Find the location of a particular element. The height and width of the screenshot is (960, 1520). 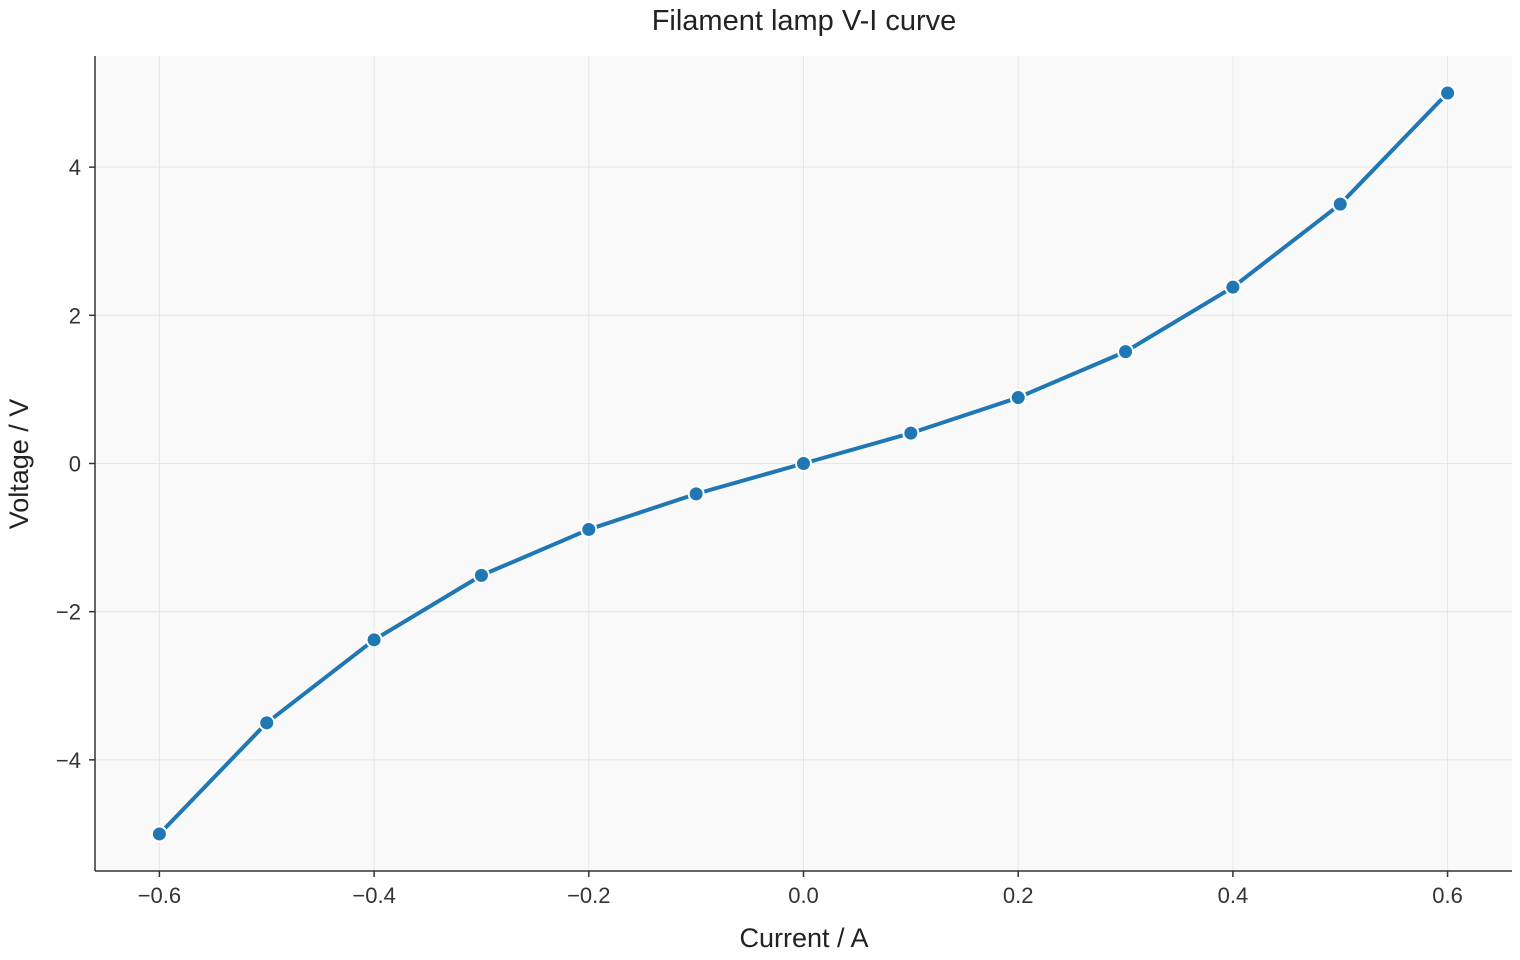

y-tick-label: −4 is located at coordinates (68, 760).